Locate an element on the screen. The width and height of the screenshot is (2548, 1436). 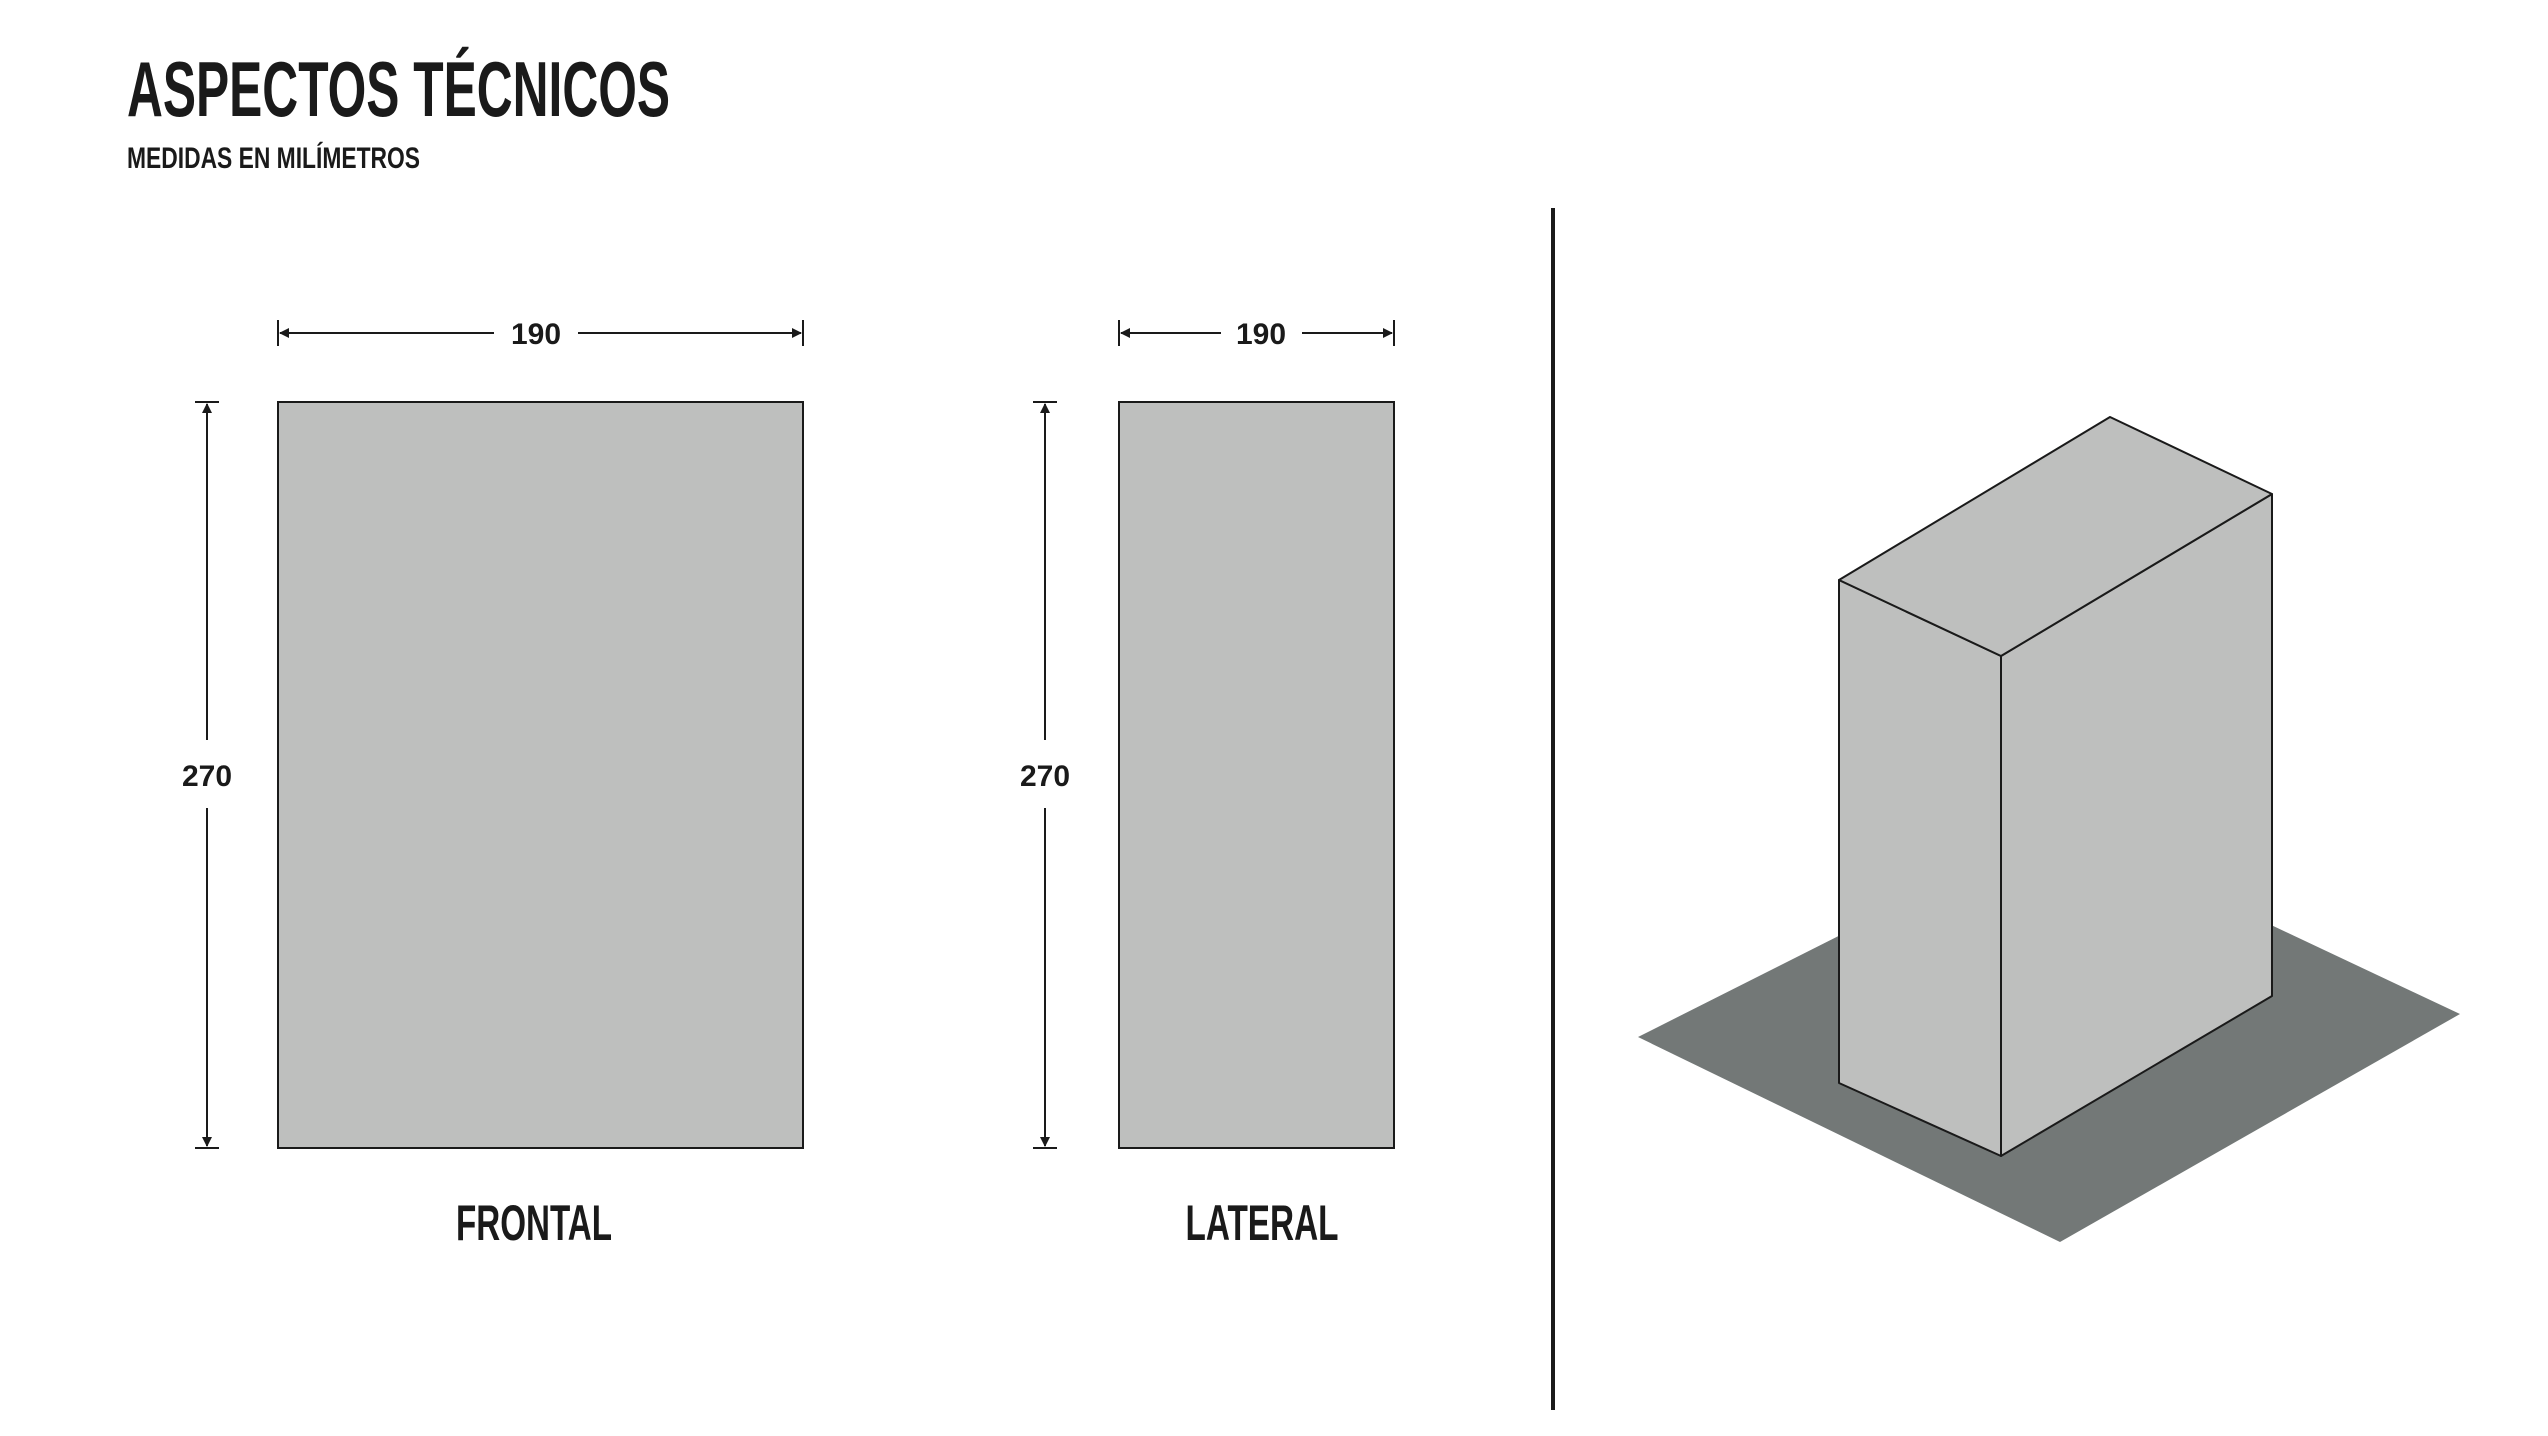
lateral-width-label: 190 is located at coordinates (1261, 334).